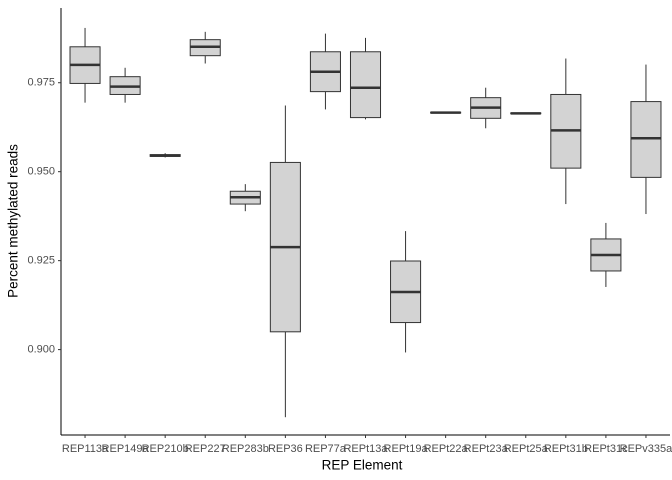 This screenshot has width=672, height=480. Describe the element at coordinates (326, 449) in the screenshot. I see `x-tick-label: REP77a` at that location.